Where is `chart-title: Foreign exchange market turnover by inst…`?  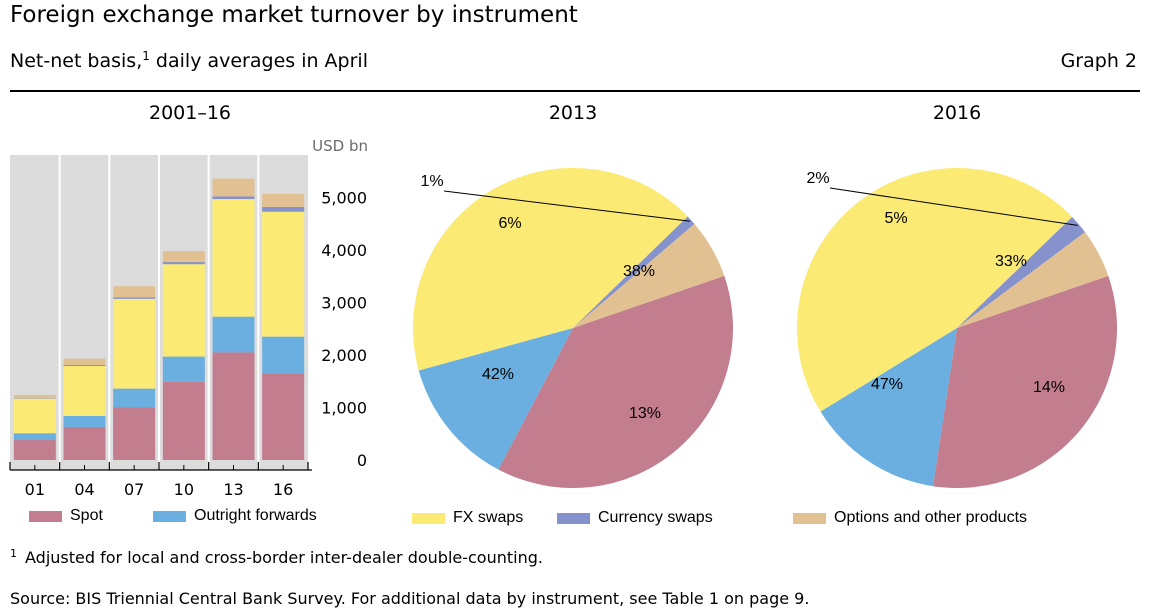
chart-title: Foreign exchange market turnover by inst… is located at coordinates (294, 15).